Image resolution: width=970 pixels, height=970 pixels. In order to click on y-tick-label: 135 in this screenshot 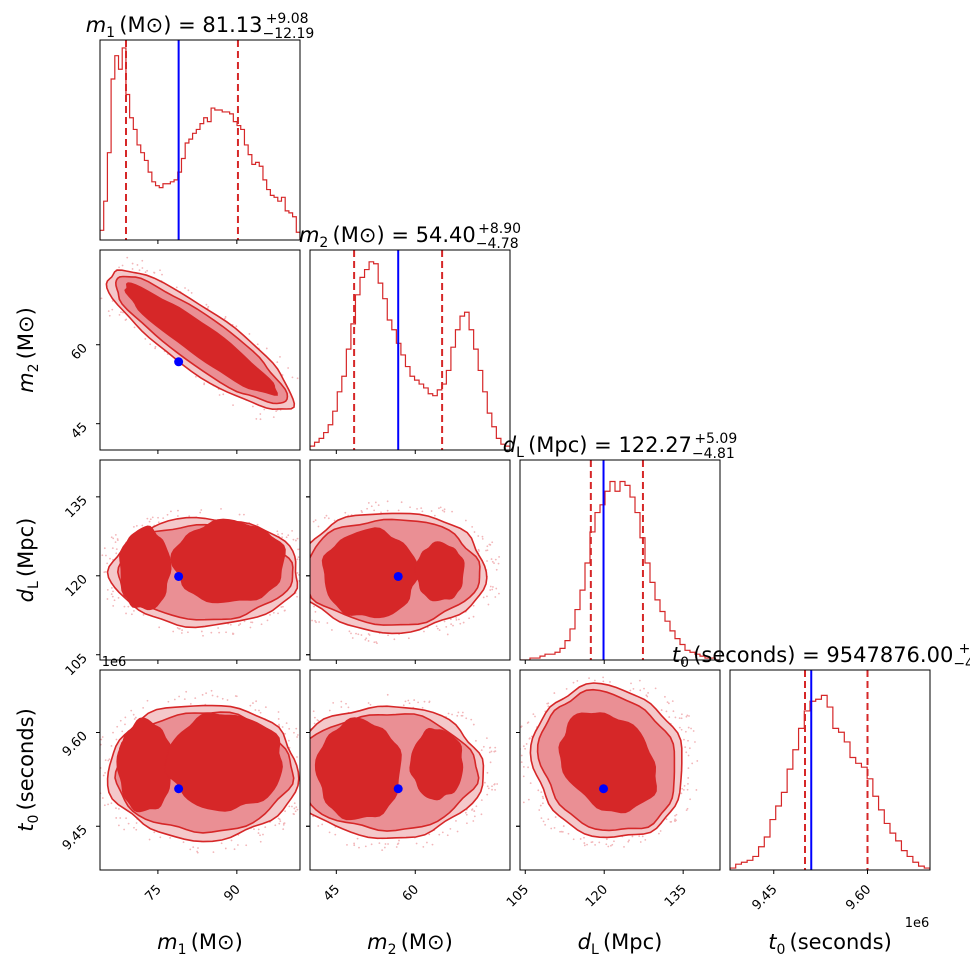, I will do `click(77, 507)`.